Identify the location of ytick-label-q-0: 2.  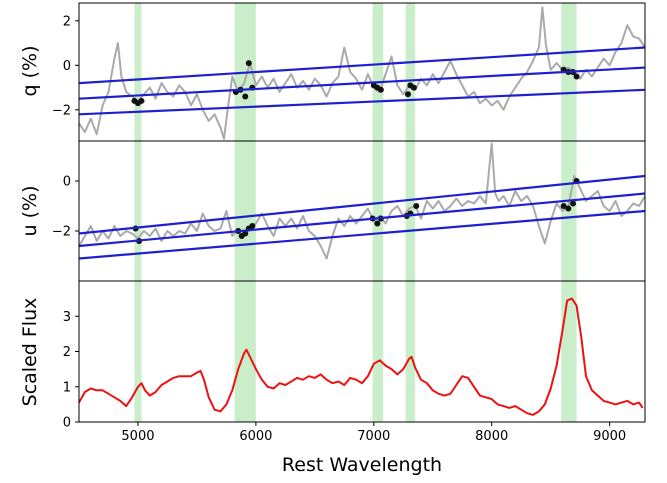
(67, 21).